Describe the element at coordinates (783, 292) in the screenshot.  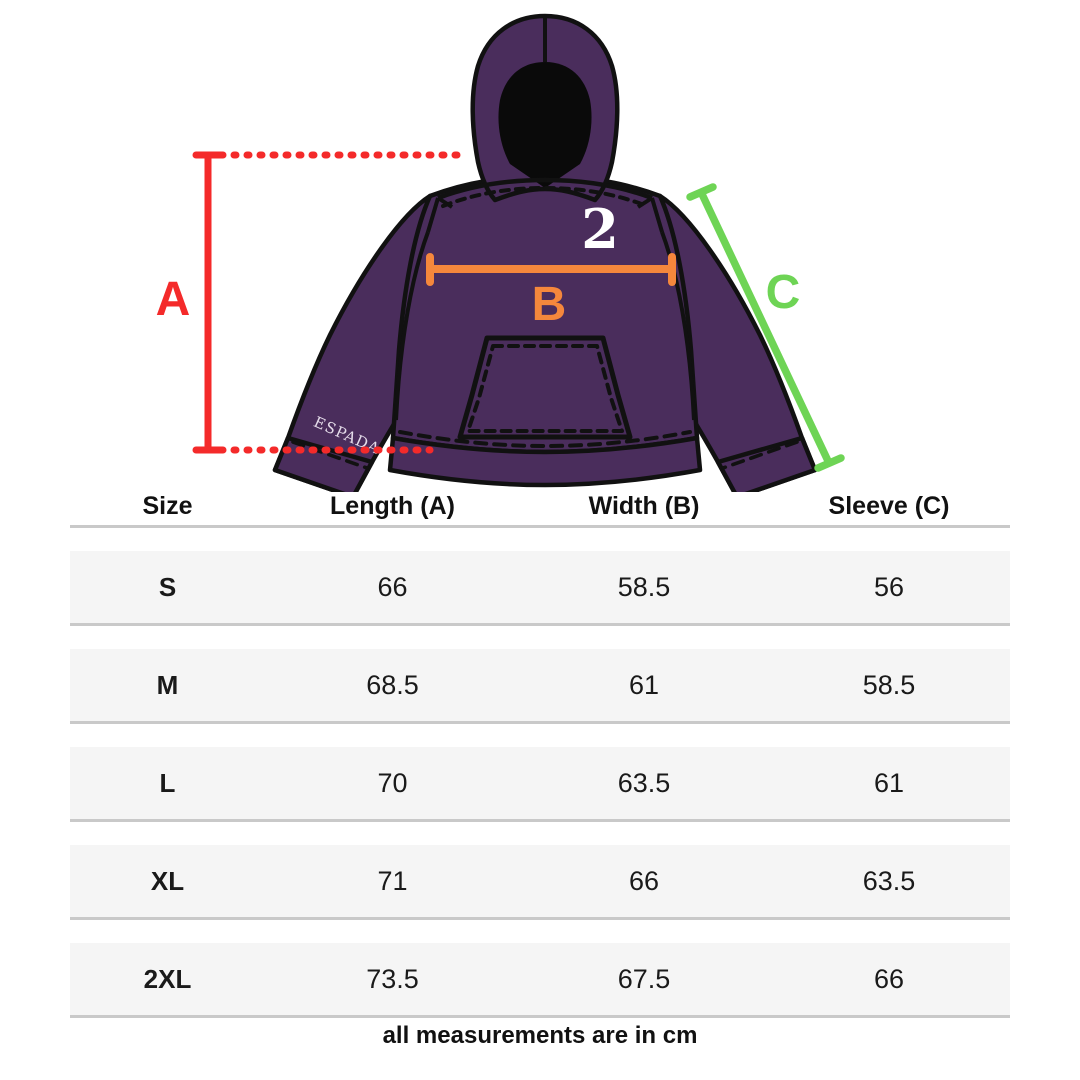
I see `measurement-c-label: C` at that location.